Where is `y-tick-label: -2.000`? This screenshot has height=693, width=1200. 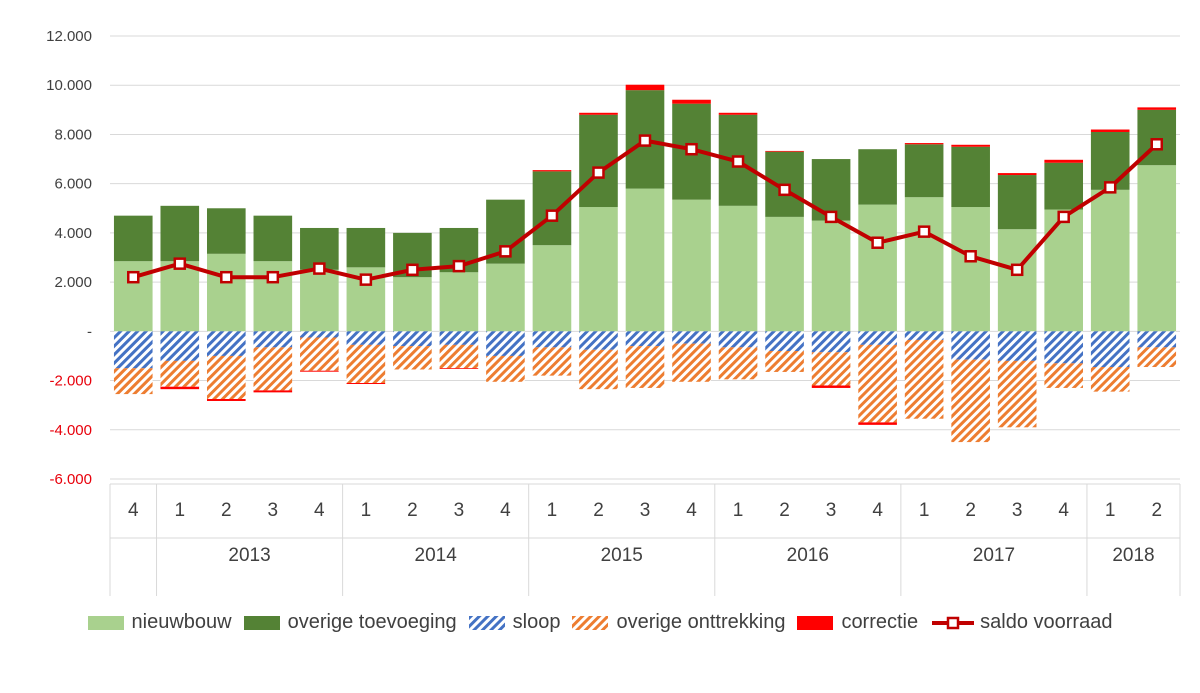 y-tick-label: -2.000 is located at coordinates (70, 381).